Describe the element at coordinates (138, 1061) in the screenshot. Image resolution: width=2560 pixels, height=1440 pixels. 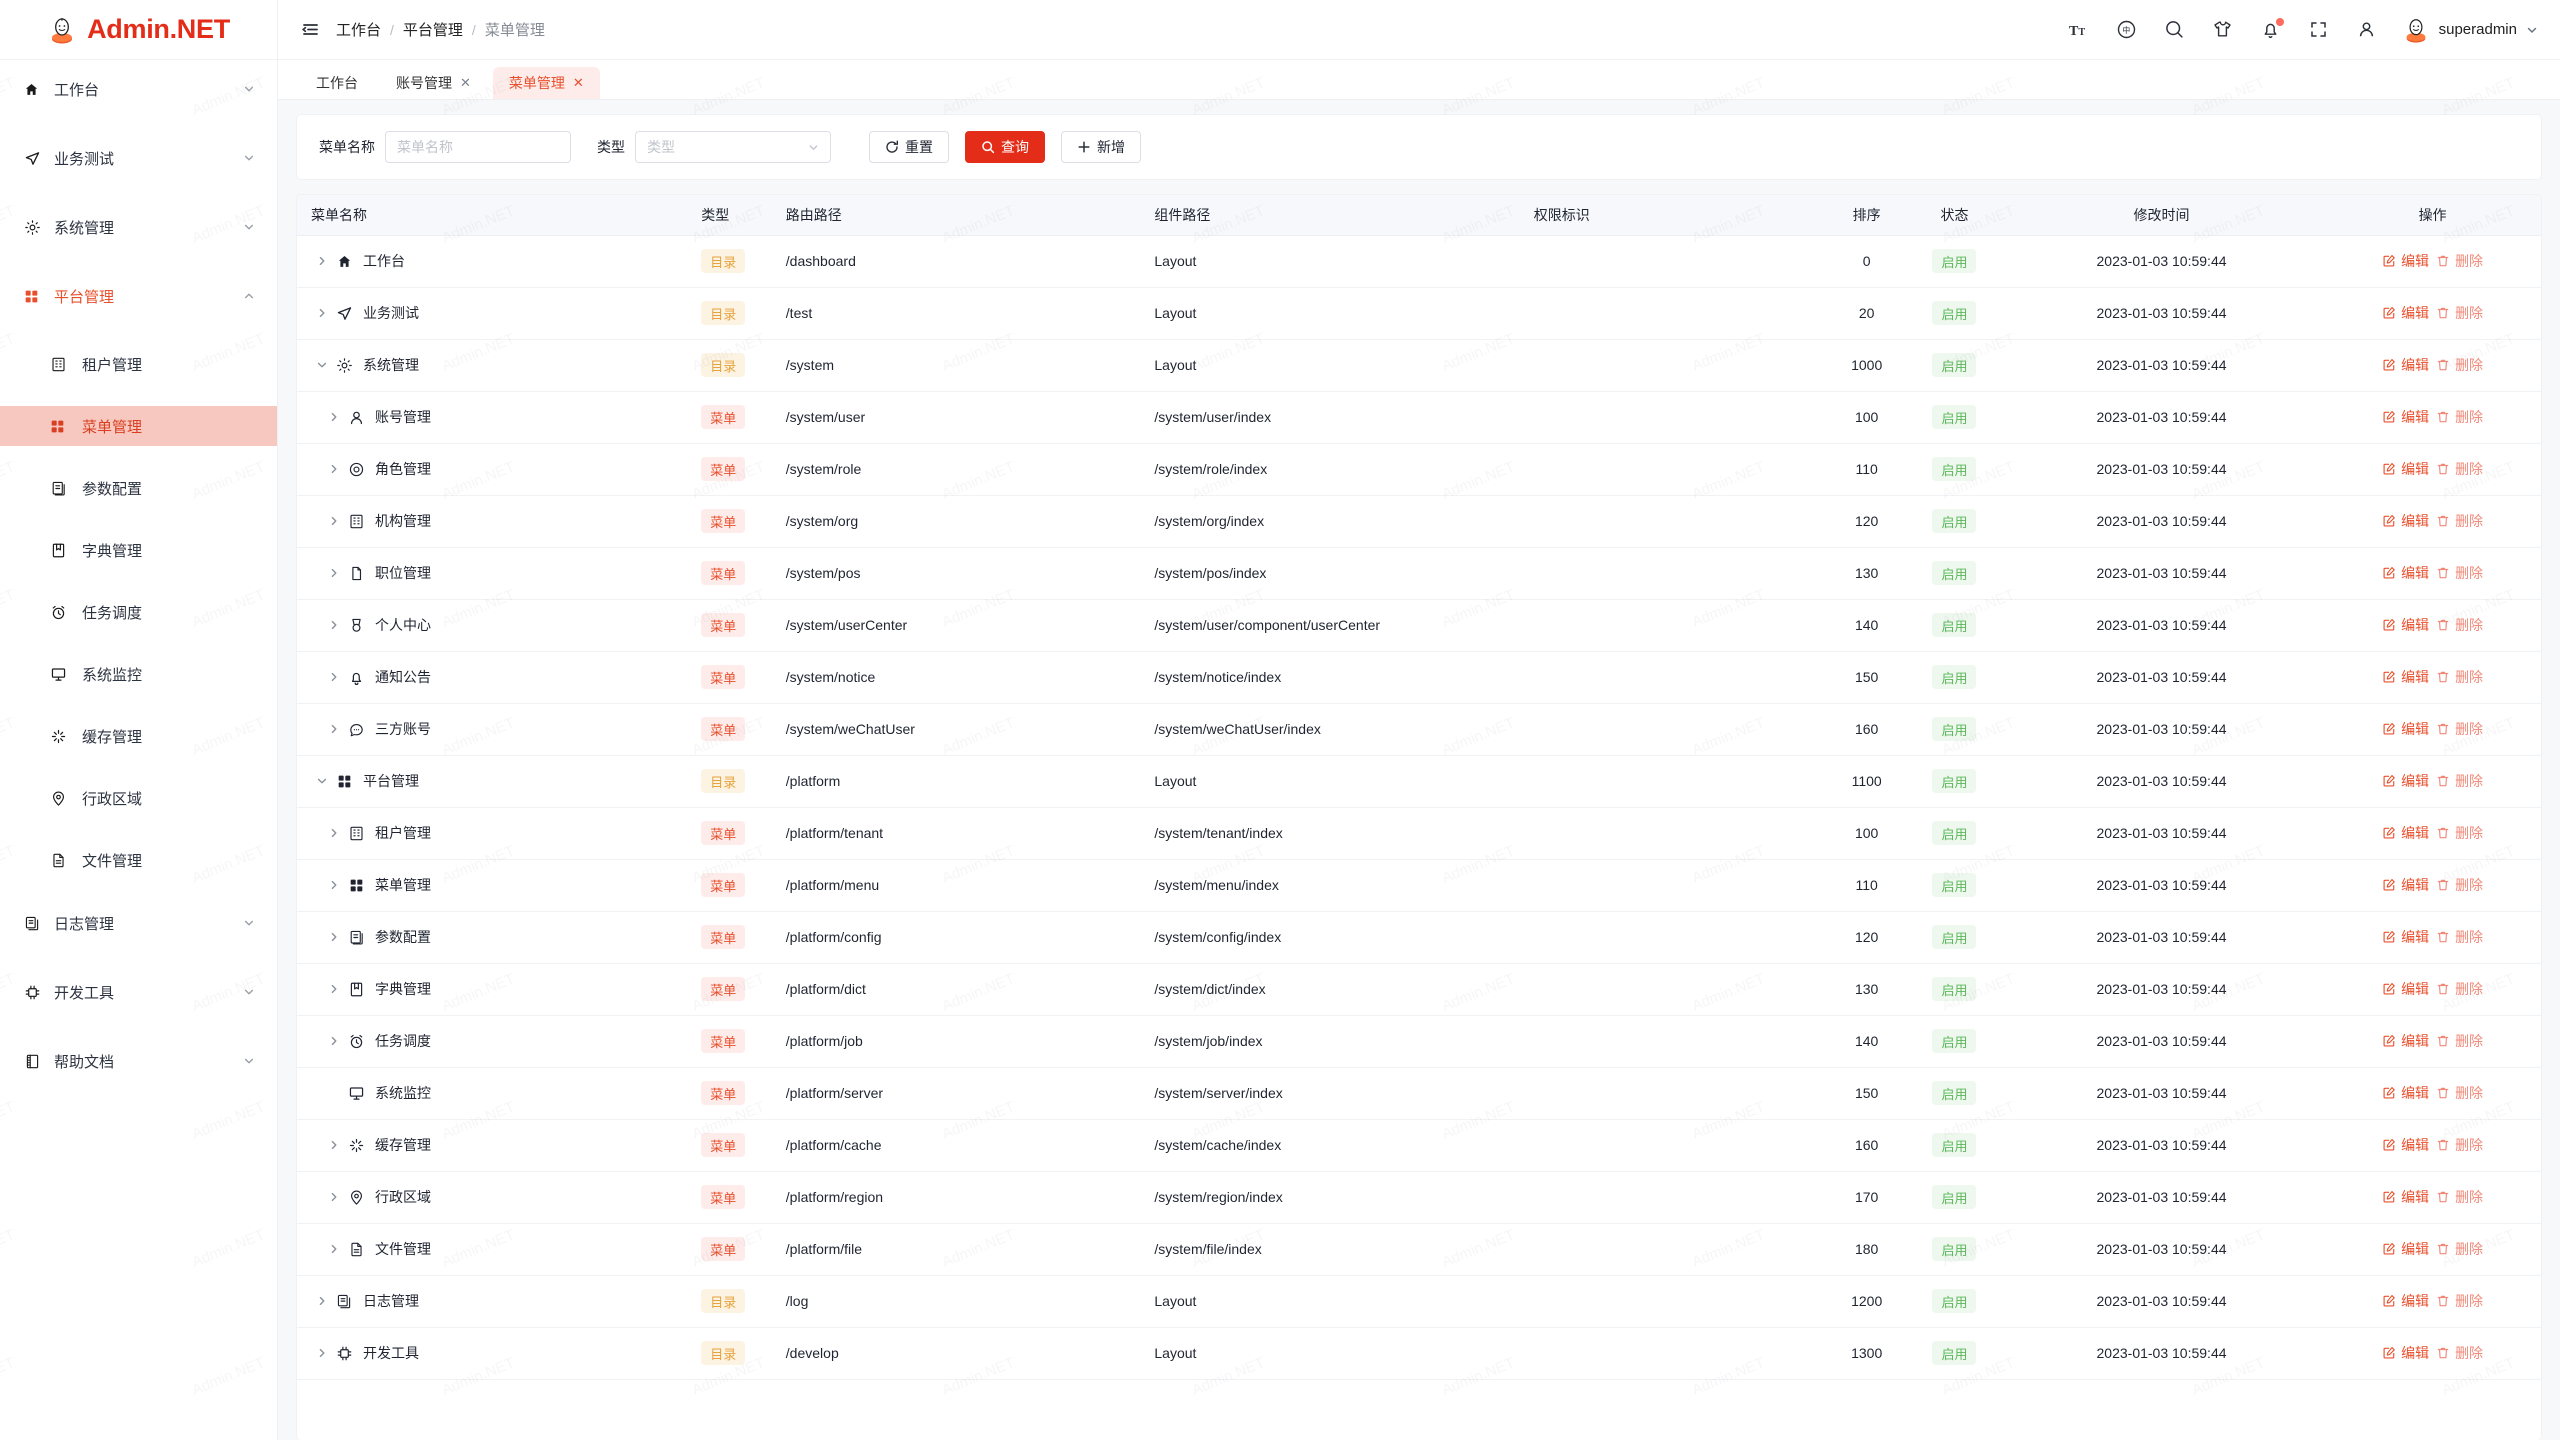
I see `sidebar-item-15: 帮助文档` at that location.